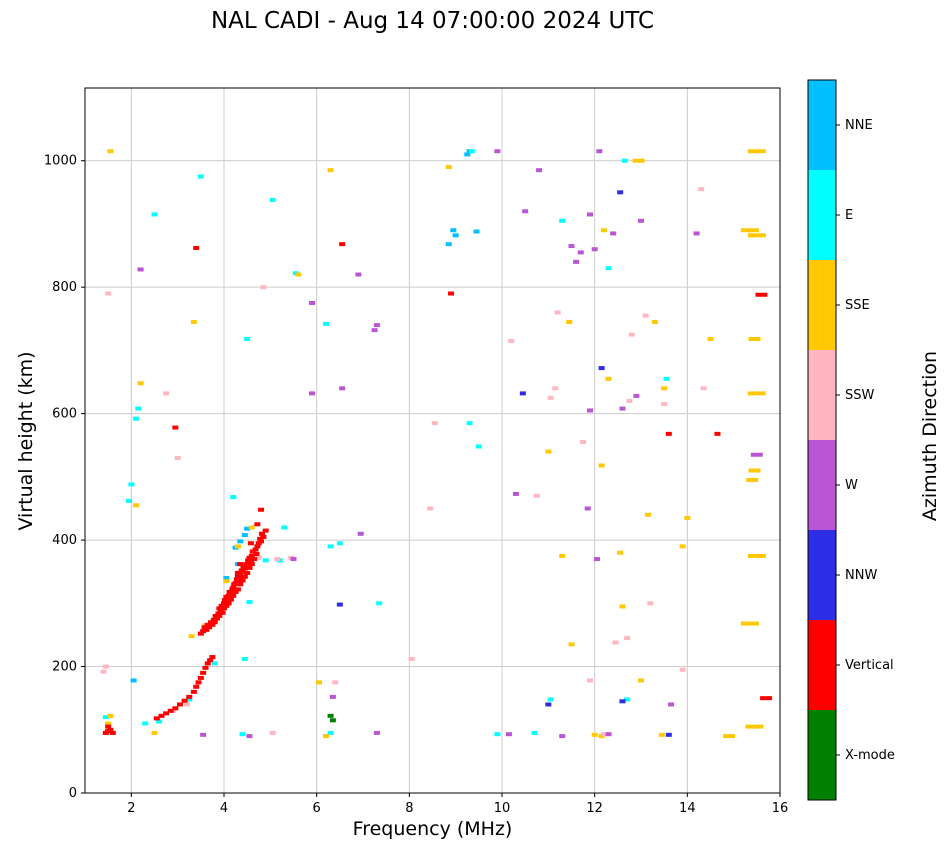 Image resolution: width=951 pixels, height=856 pixels. Describe the element at coordinates (432, 829) in the screenshot. I see `x-axis-label: Frequency (MHz)` at that location.